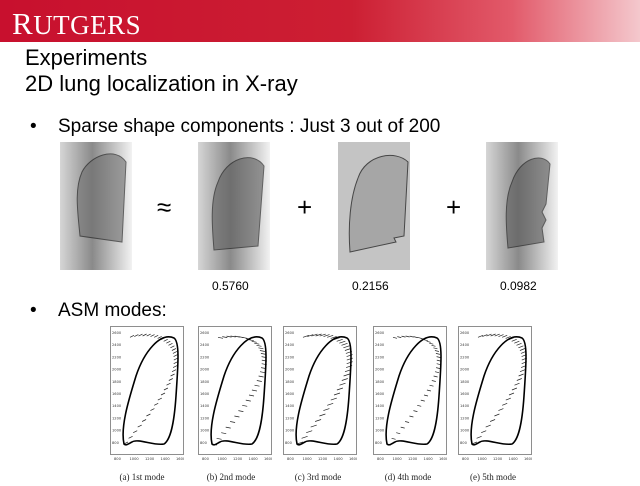 The width and height of the screenshot is (640, 486). What do you see at coordinates (454, 207) in the screenshot?
I see `plus-symbol-2: +` at bounding box center [454, 207].